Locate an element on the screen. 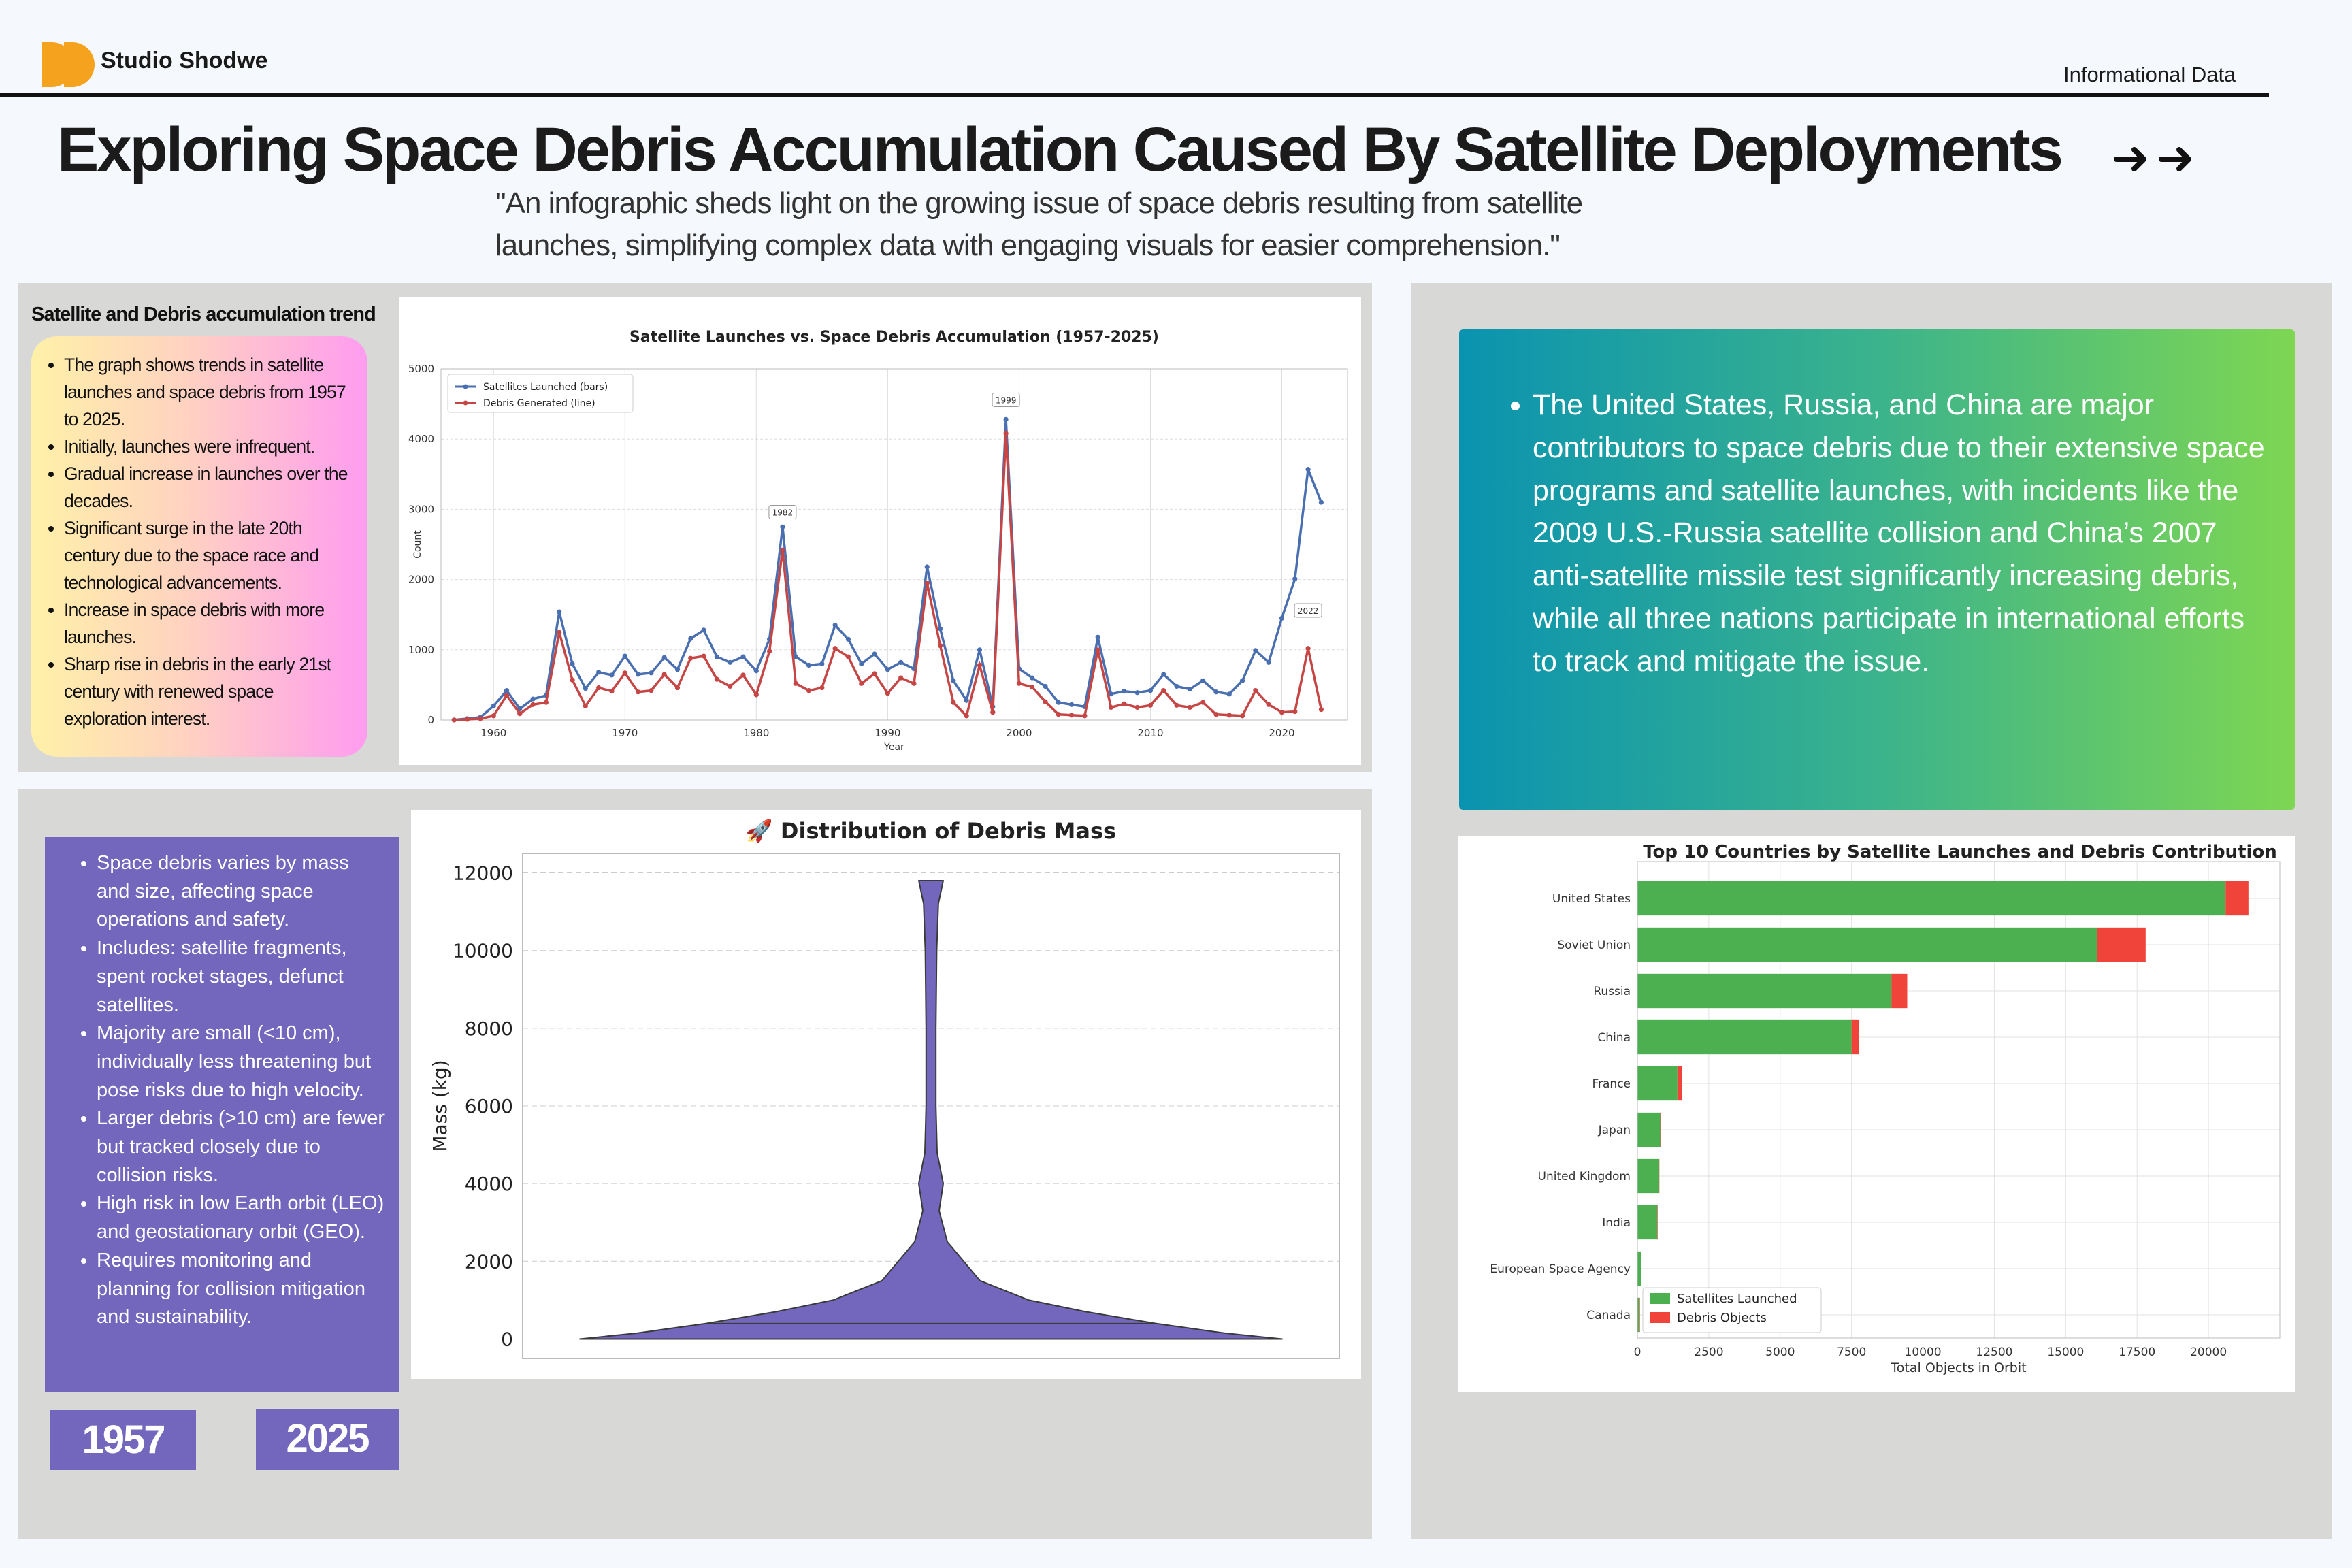  y-tick-label: European Space Agency is located at coordinates (1561, 1269).